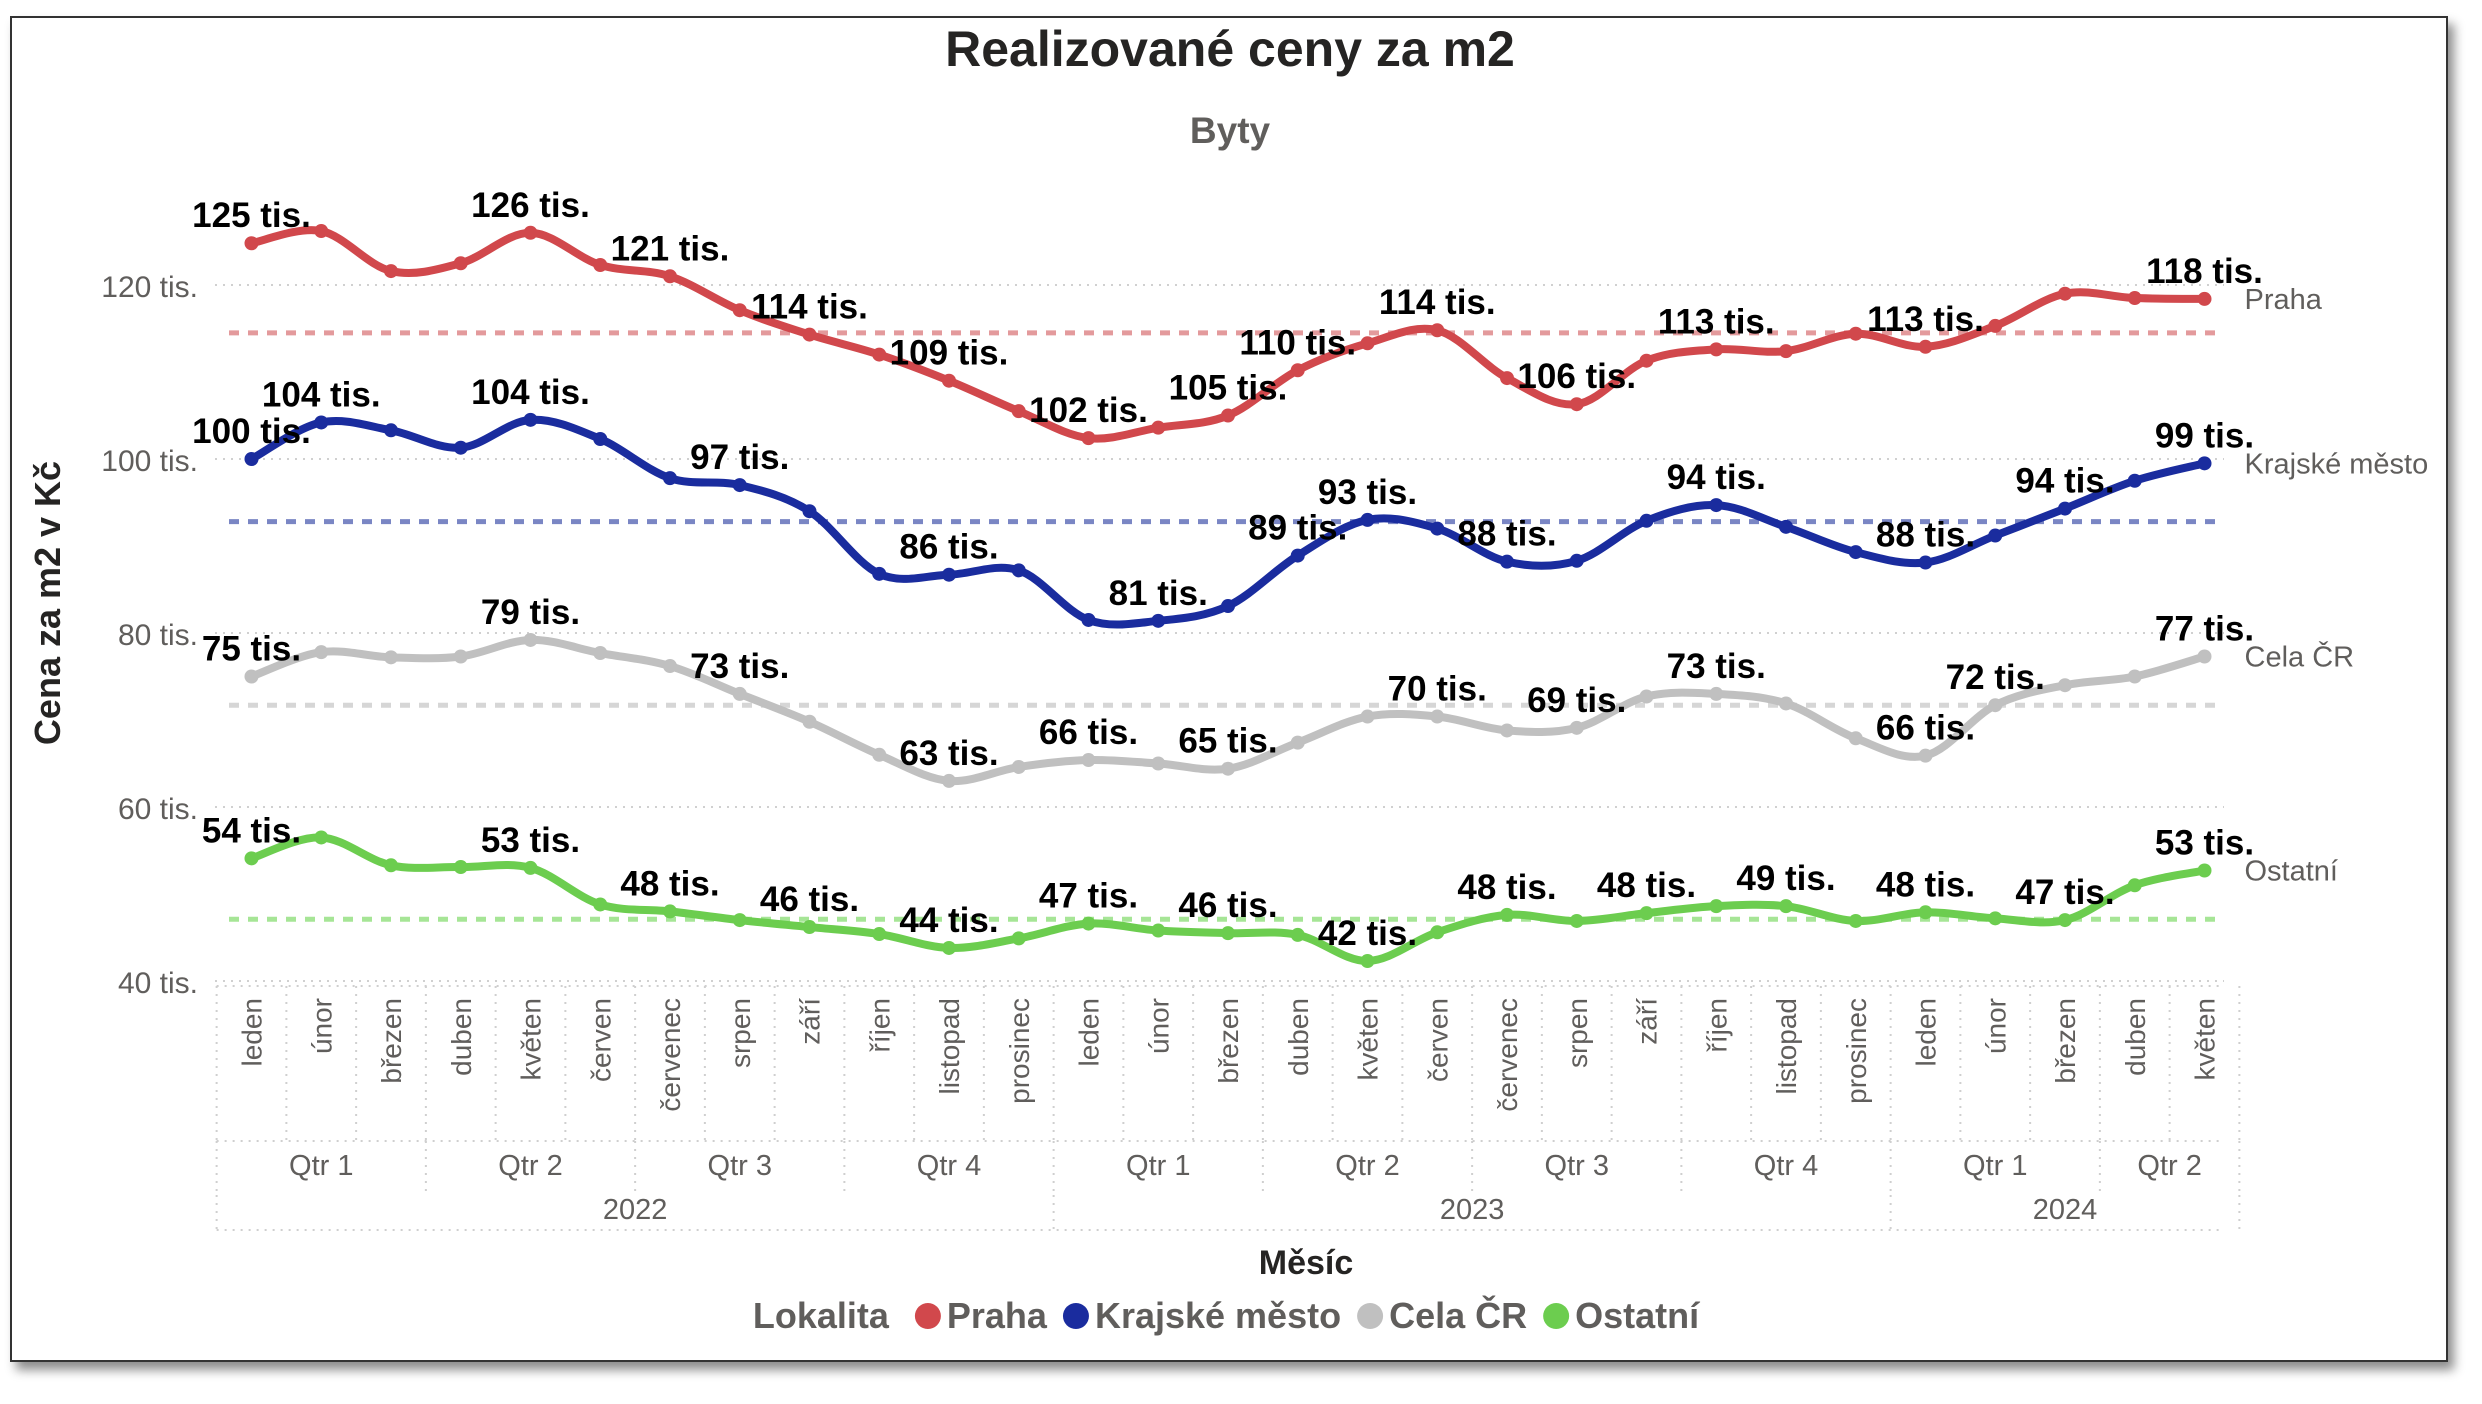 The height and width of the screenshot is (1404, 2482). I want to click on y-axis-title: Cena za m2 v Kč, so click(47, 603).